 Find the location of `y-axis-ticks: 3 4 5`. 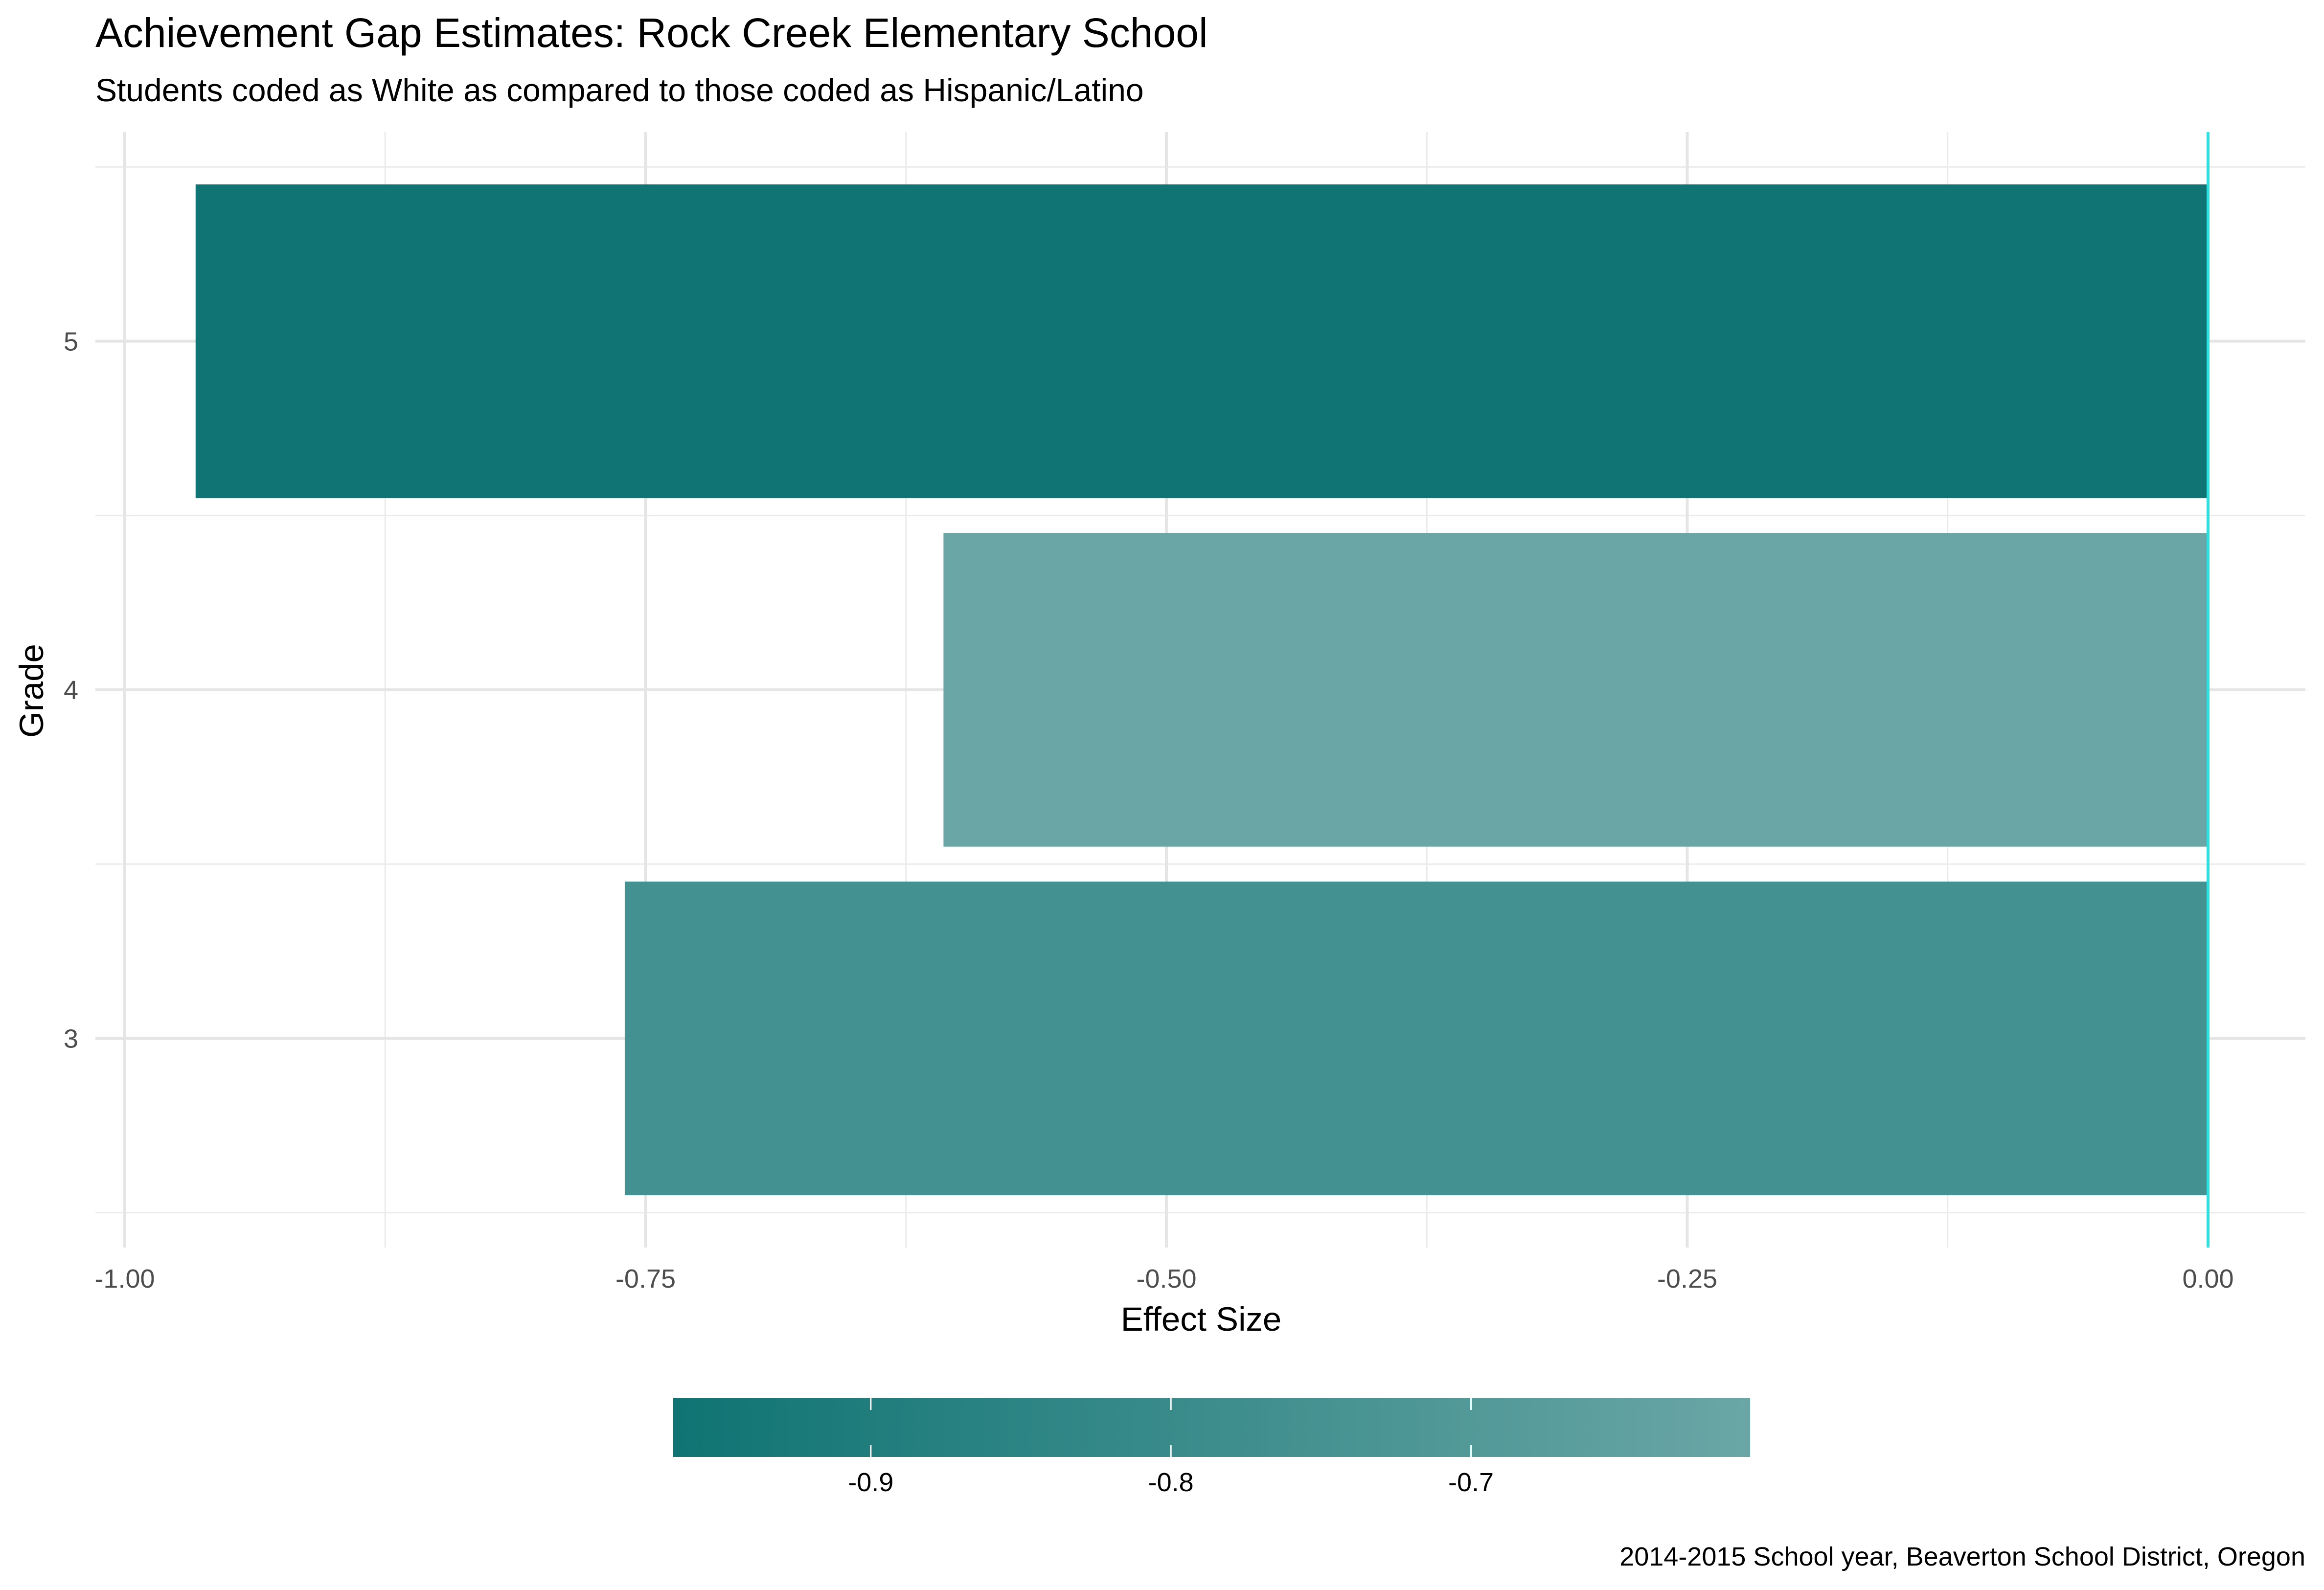

y-axis-ticks: 3 4 5 is located at coordinates (71, 691).